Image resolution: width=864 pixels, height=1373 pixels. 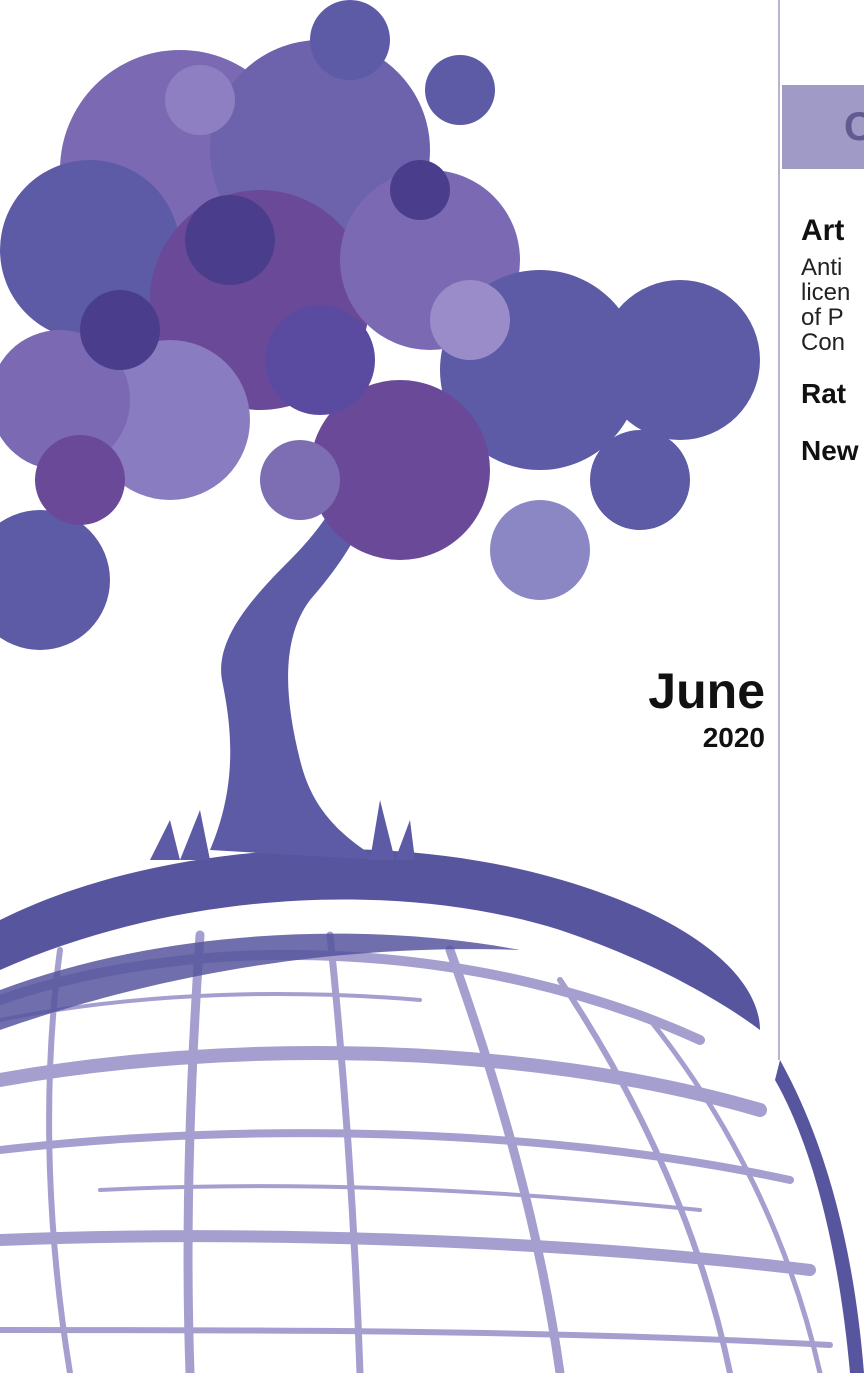 I want to click on toc-item: New, so click(x=830, y=450).